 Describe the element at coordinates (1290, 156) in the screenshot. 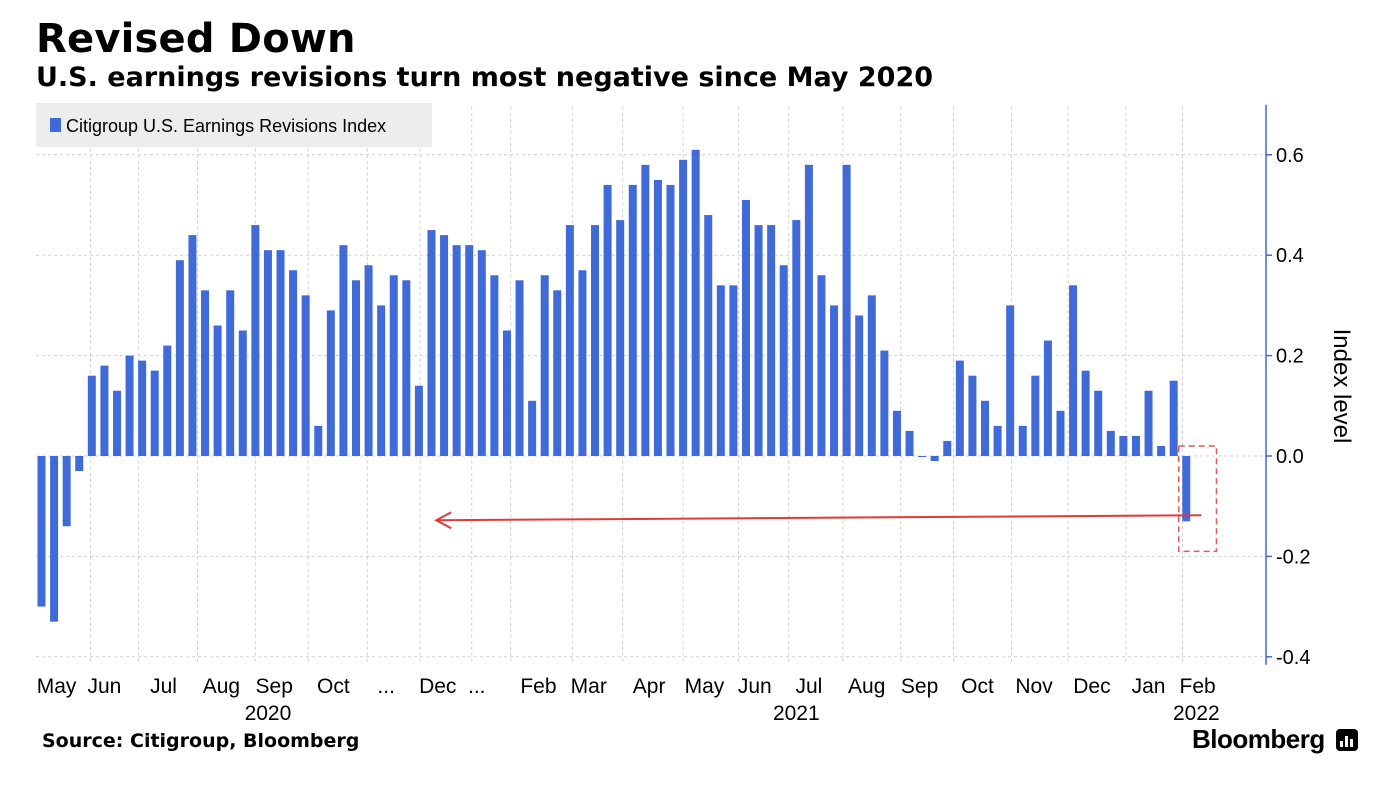

I see `y-tick-label: 0.6` at that location.